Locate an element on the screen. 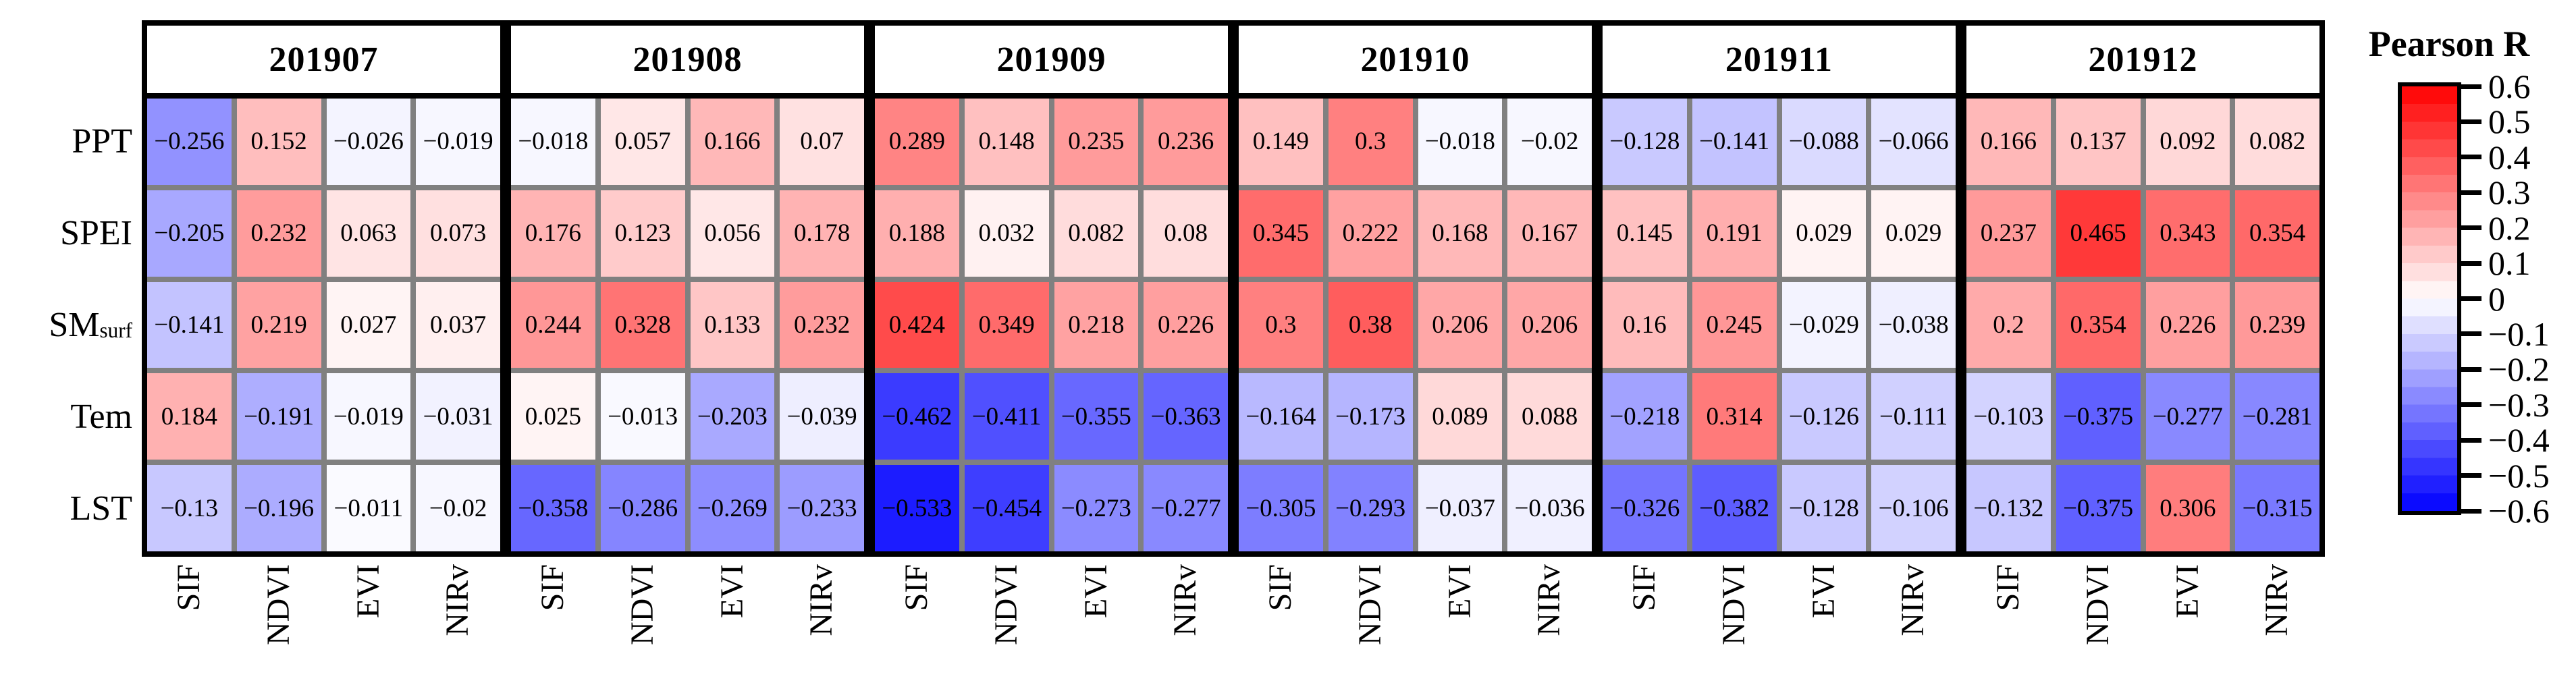 The image size is (2576, 687). heatmap-cell: −0.036 is located at coordinates (1550, 508).